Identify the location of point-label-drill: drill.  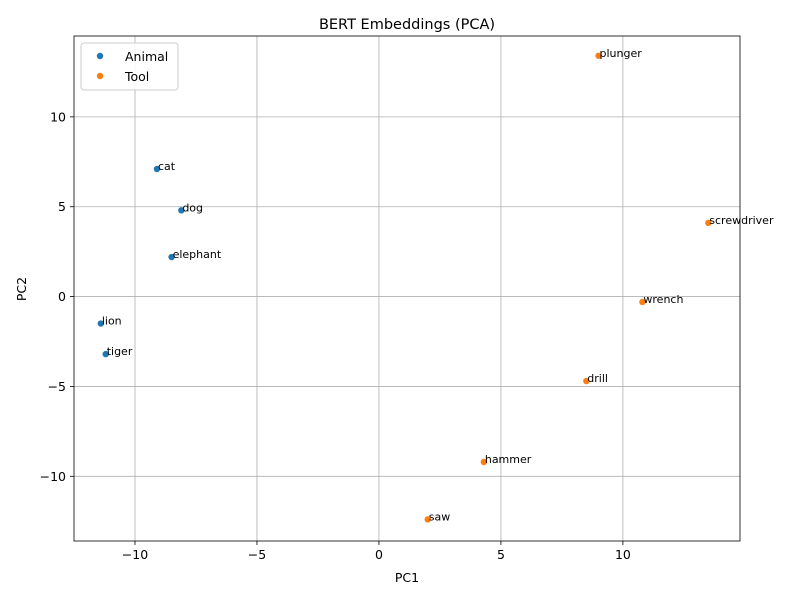
(597, 378).